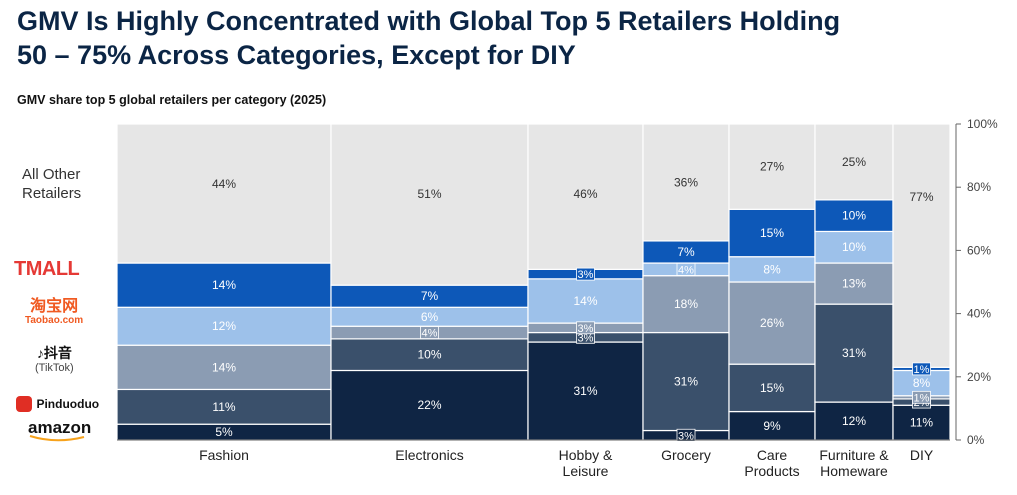  I want to click on legend-pinduoduo: Pinduoduo, so click(57, 404).